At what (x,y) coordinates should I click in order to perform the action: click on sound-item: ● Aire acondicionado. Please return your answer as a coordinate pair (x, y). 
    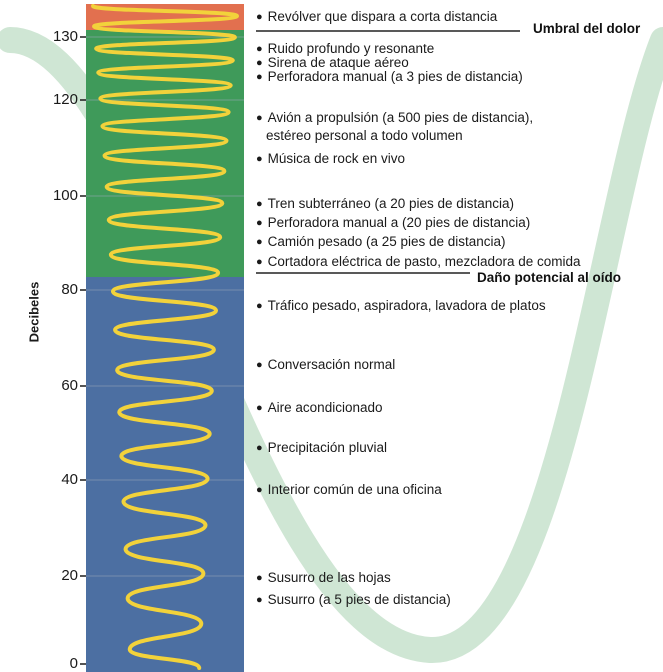
    Looking at the image, I should click on (319, 408).